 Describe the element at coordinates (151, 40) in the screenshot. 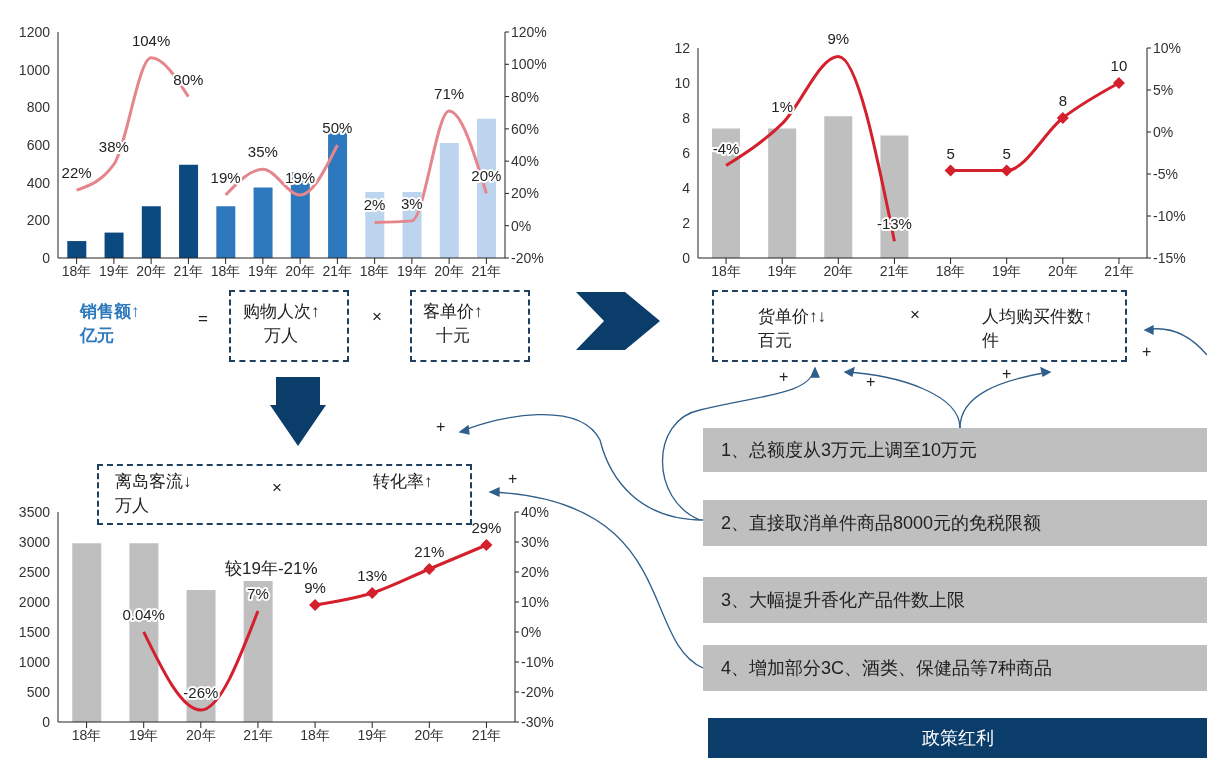

I see `data-label: 104%` at that location.